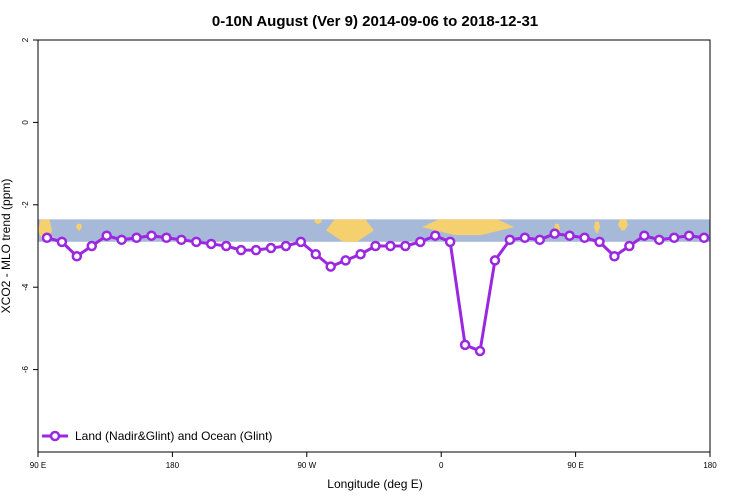  I want to click on x-tick-label: 0, so click(441, 465).